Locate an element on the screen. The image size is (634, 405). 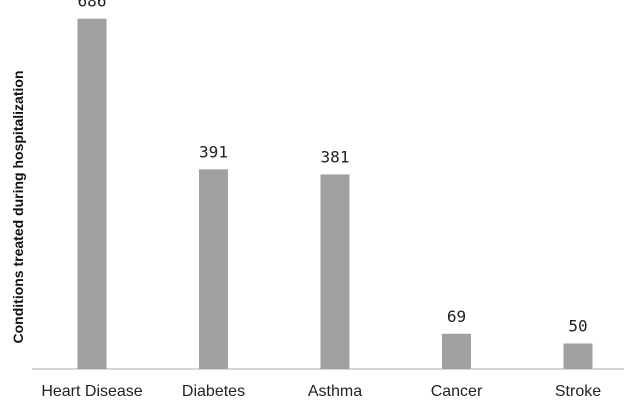
x-tick-label: Stroke is located at coordinates (578, 391).